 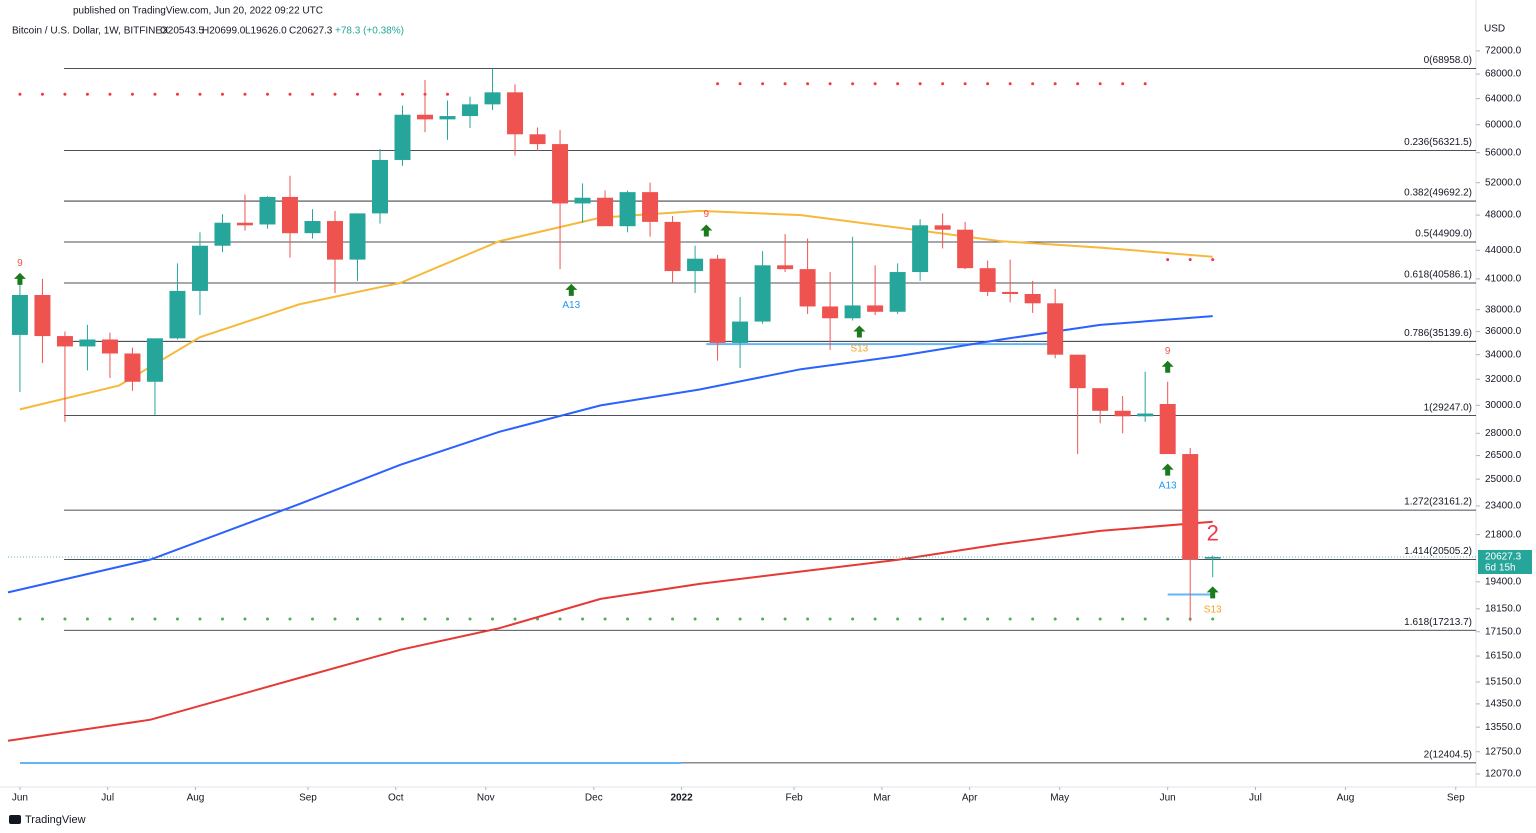 I want to click on x-tick-label: Sep, so click(x=1456, y=798).